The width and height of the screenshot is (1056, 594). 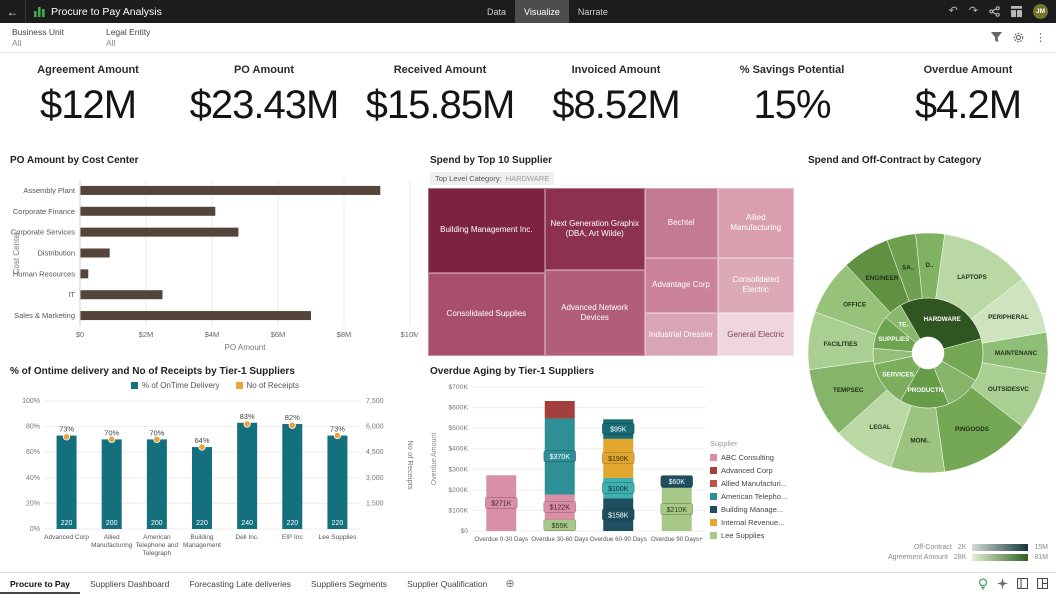 What do you see at coordinates (337, 429) in the screenshot?
I see `svg-text: 73%` at bounding box center [337, 429].